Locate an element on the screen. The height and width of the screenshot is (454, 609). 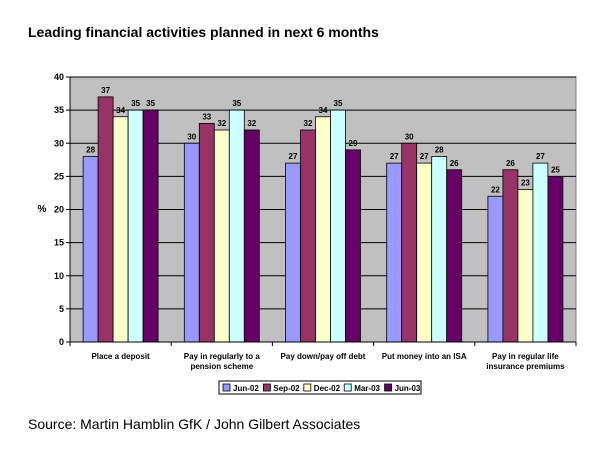
data-label: 25 is located at coordinates (555, 169).